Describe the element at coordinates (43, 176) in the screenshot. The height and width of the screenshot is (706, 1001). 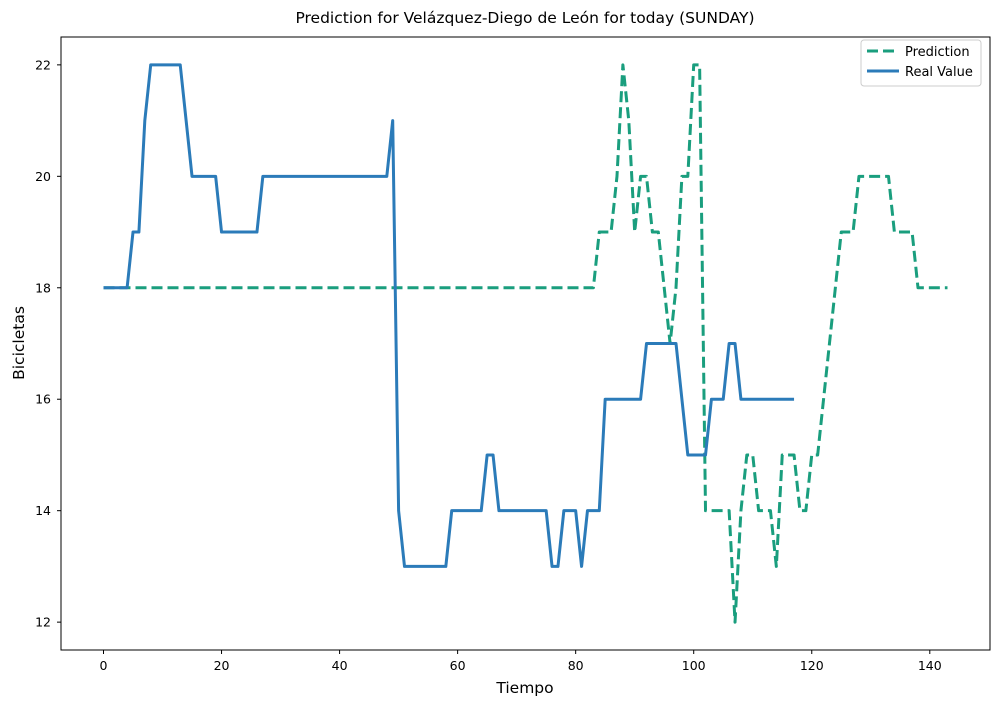
I see `y-tick-label: 20` at that location.